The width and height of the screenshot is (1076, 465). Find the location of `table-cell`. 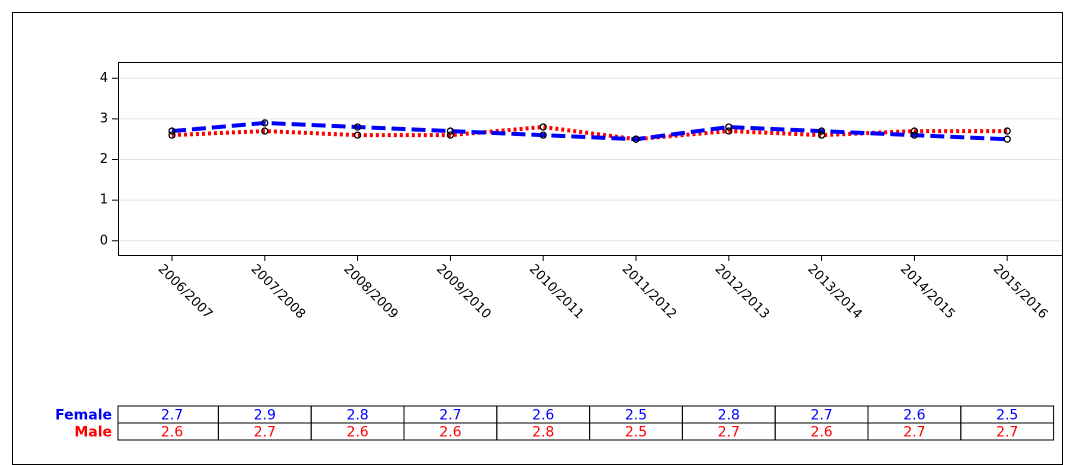

table-cell is located at coordinates (1007, 431).